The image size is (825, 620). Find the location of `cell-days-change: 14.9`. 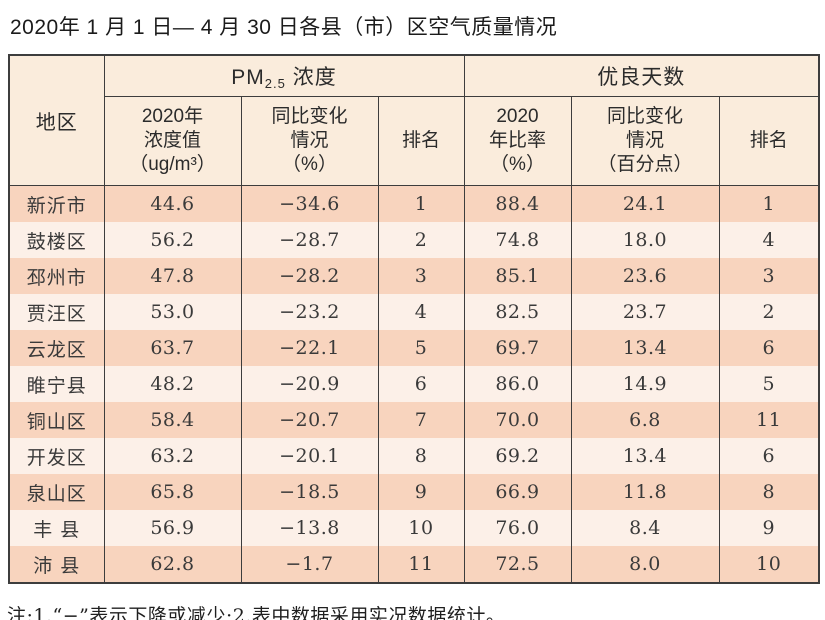

cell-days-change: 14.9 is located at coordinates (645, 384).